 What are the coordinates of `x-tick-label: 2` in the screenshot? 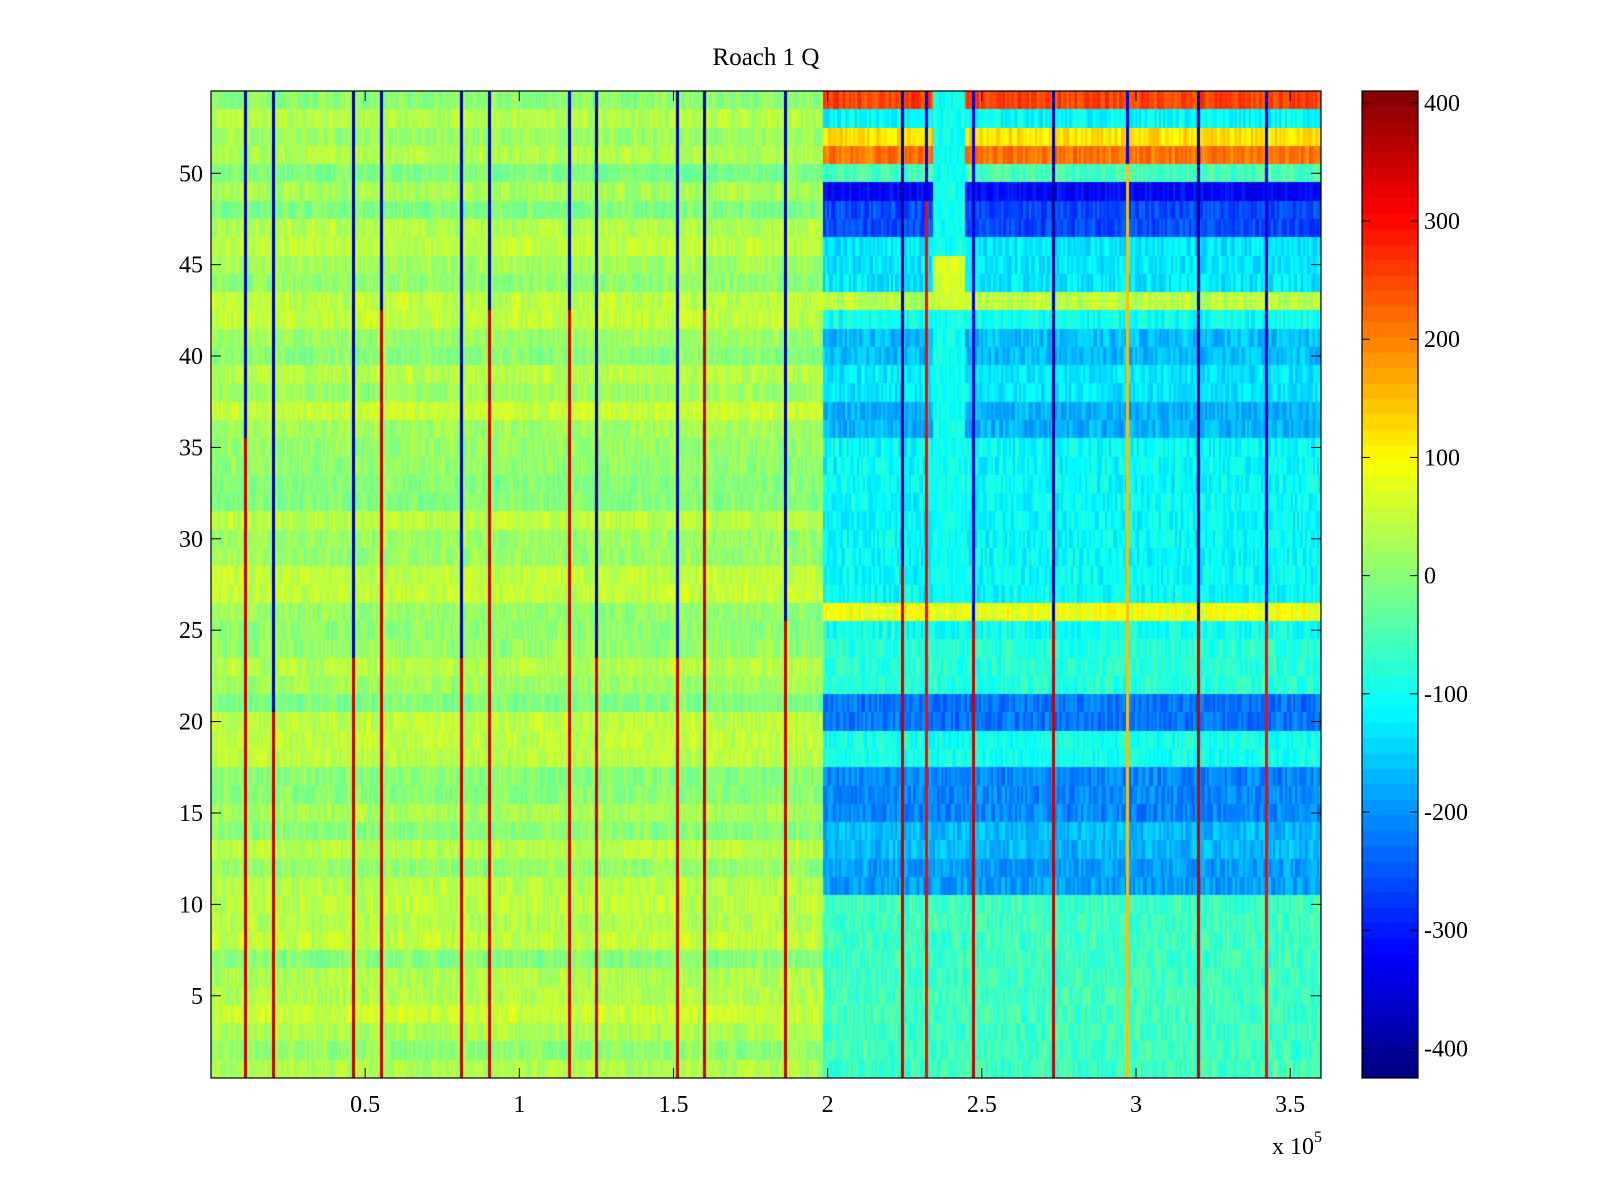 It's located at (828, 1105).